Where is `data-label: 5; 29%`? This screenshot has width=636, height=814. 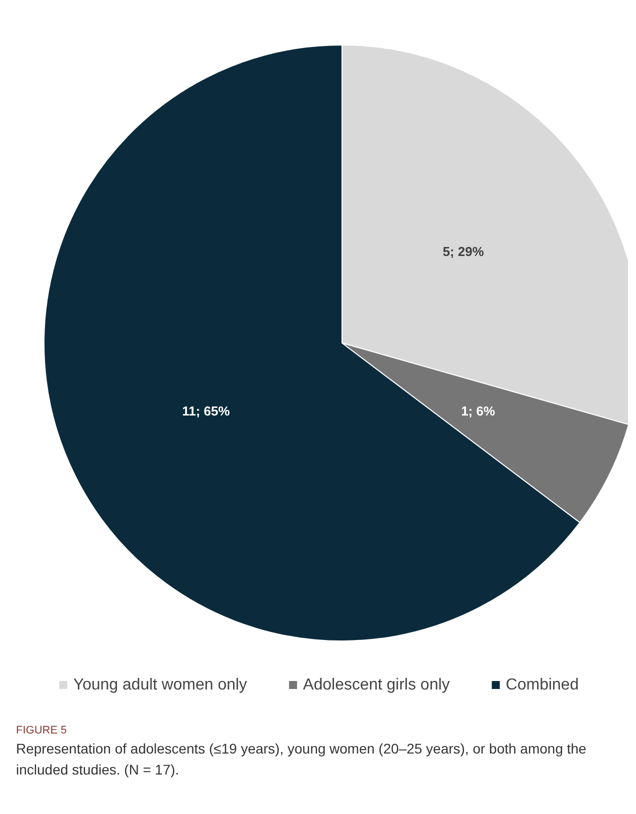 data-label: 5; 29% is located at coordinates (463, 251).